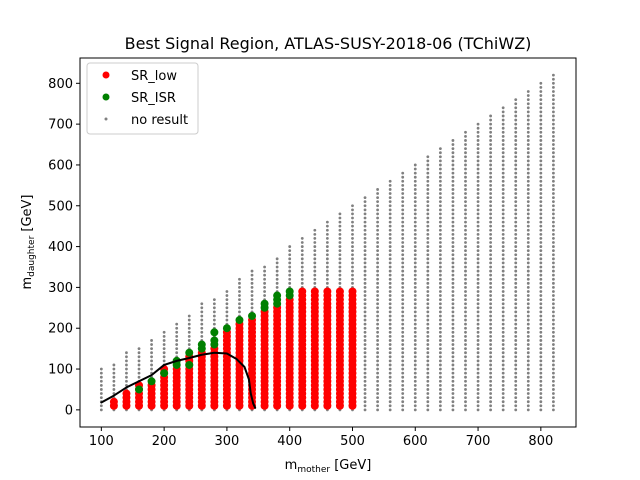  I want to click on legend-label-sr-isr: SR_ISR, so click(153, 98).